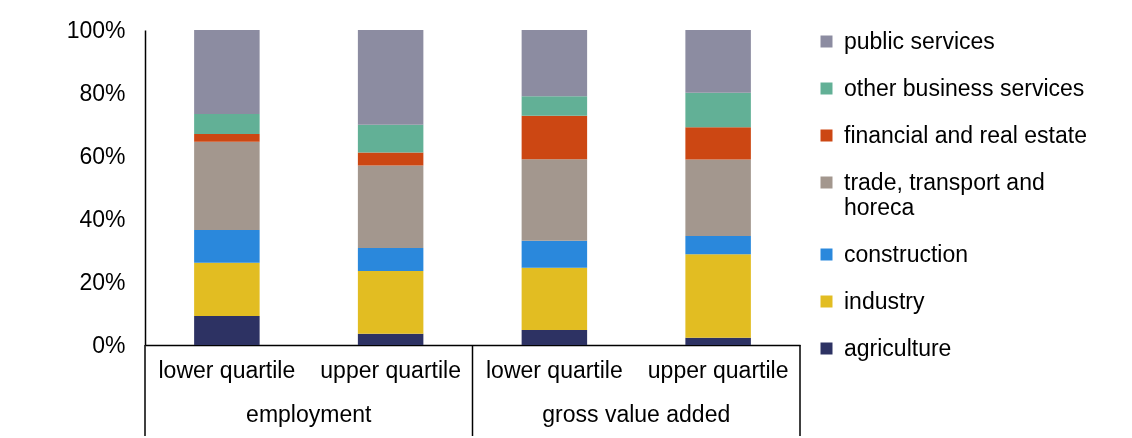  What do you see at coordinates (944, 194) in the screenshot?
I see `legend-label: trade, transport and horeca` at bounding box center [944, 194].